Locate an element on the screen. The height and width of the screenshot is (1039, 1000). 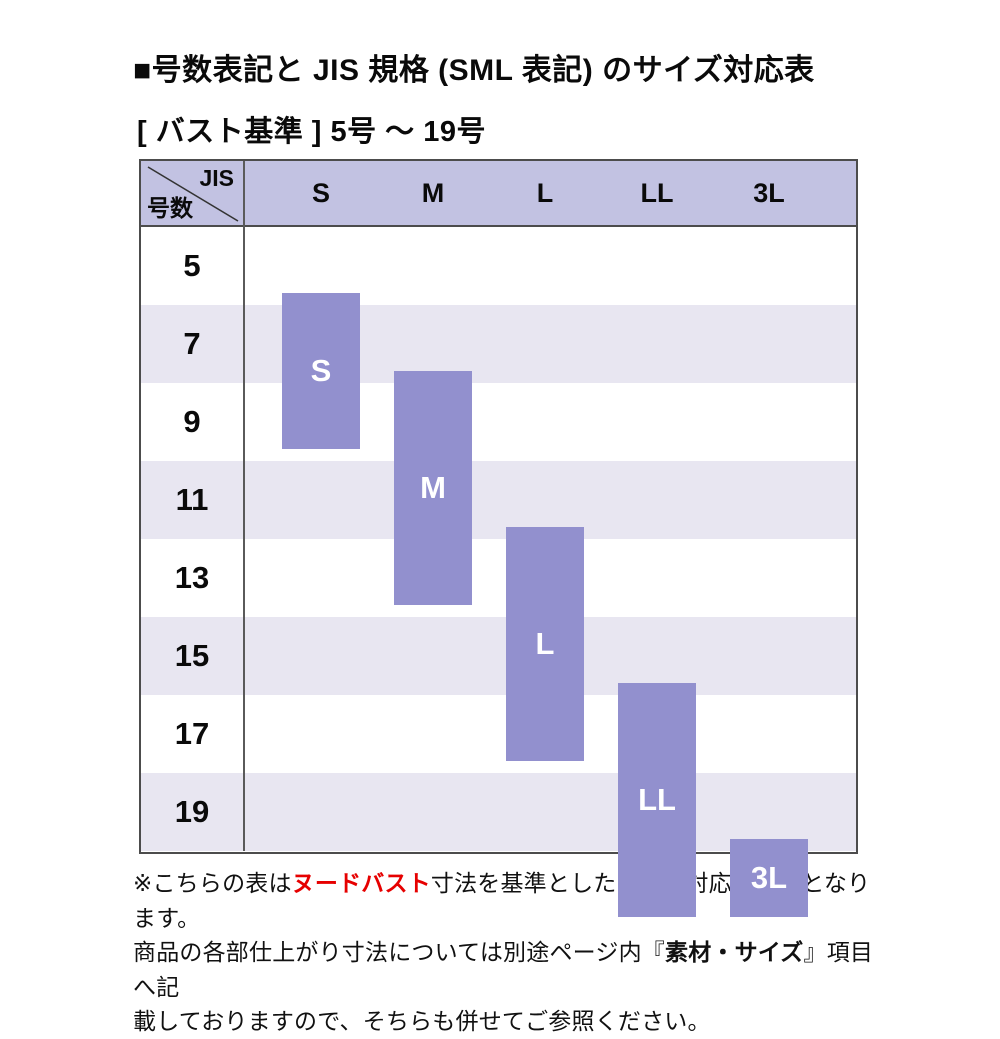
size-span-bar-3l: 3L is located at coordinates (769, 878).